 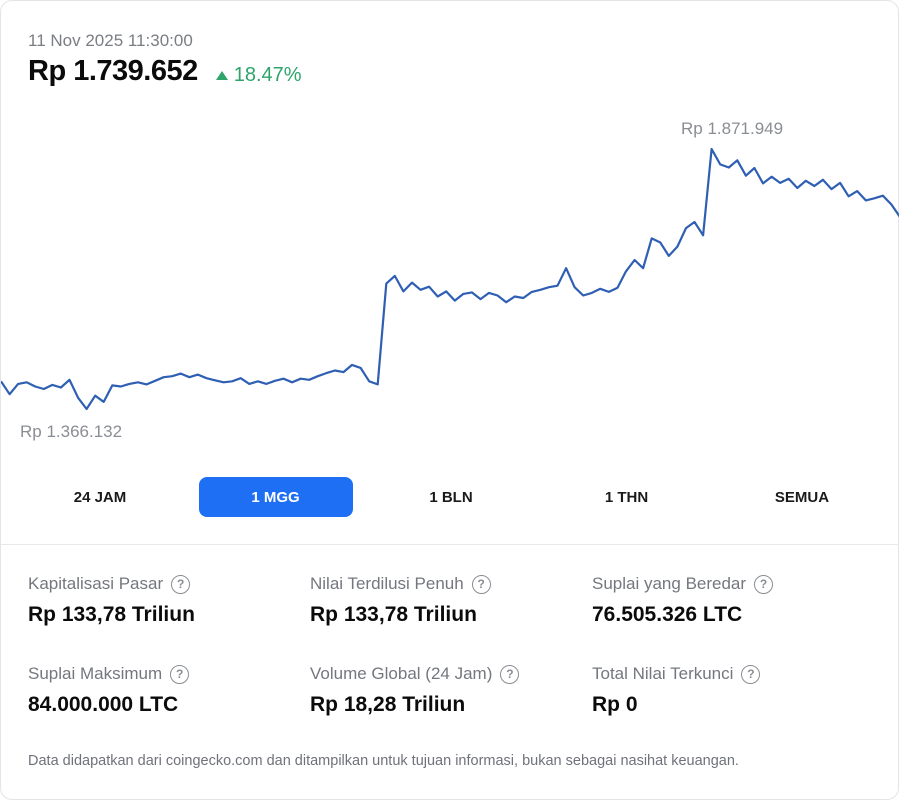 I want to click on stat-label: Kapitalisasi Pasar, so click(x=96, y=583).